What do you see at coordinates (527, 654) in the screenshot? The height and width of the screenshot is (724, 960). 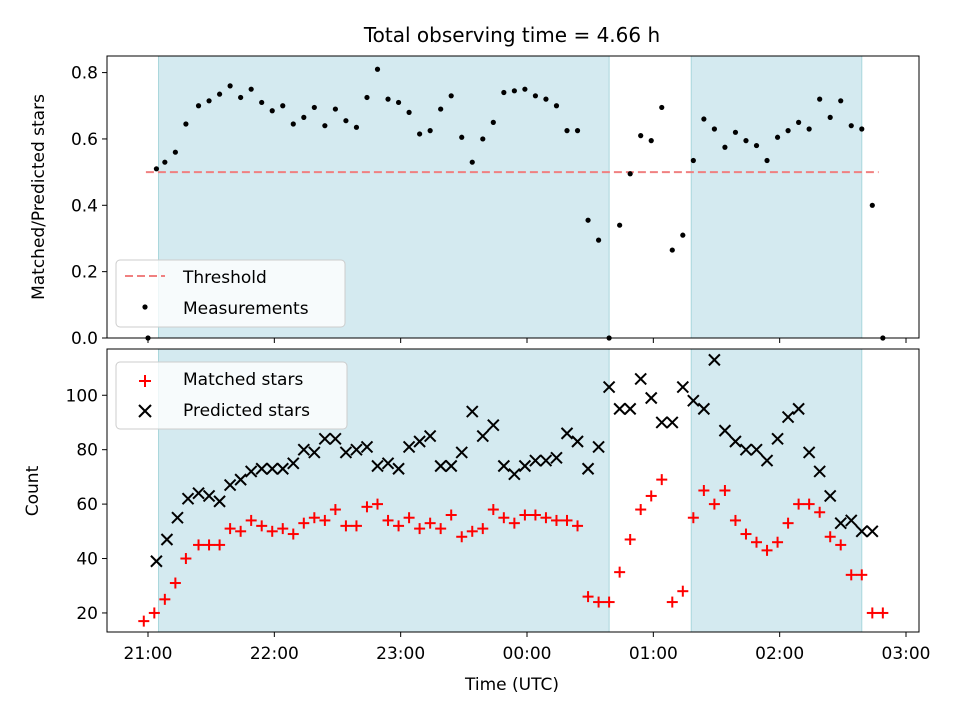 I see `x-tick-label: 00:00` at bounding box center [527, 654].